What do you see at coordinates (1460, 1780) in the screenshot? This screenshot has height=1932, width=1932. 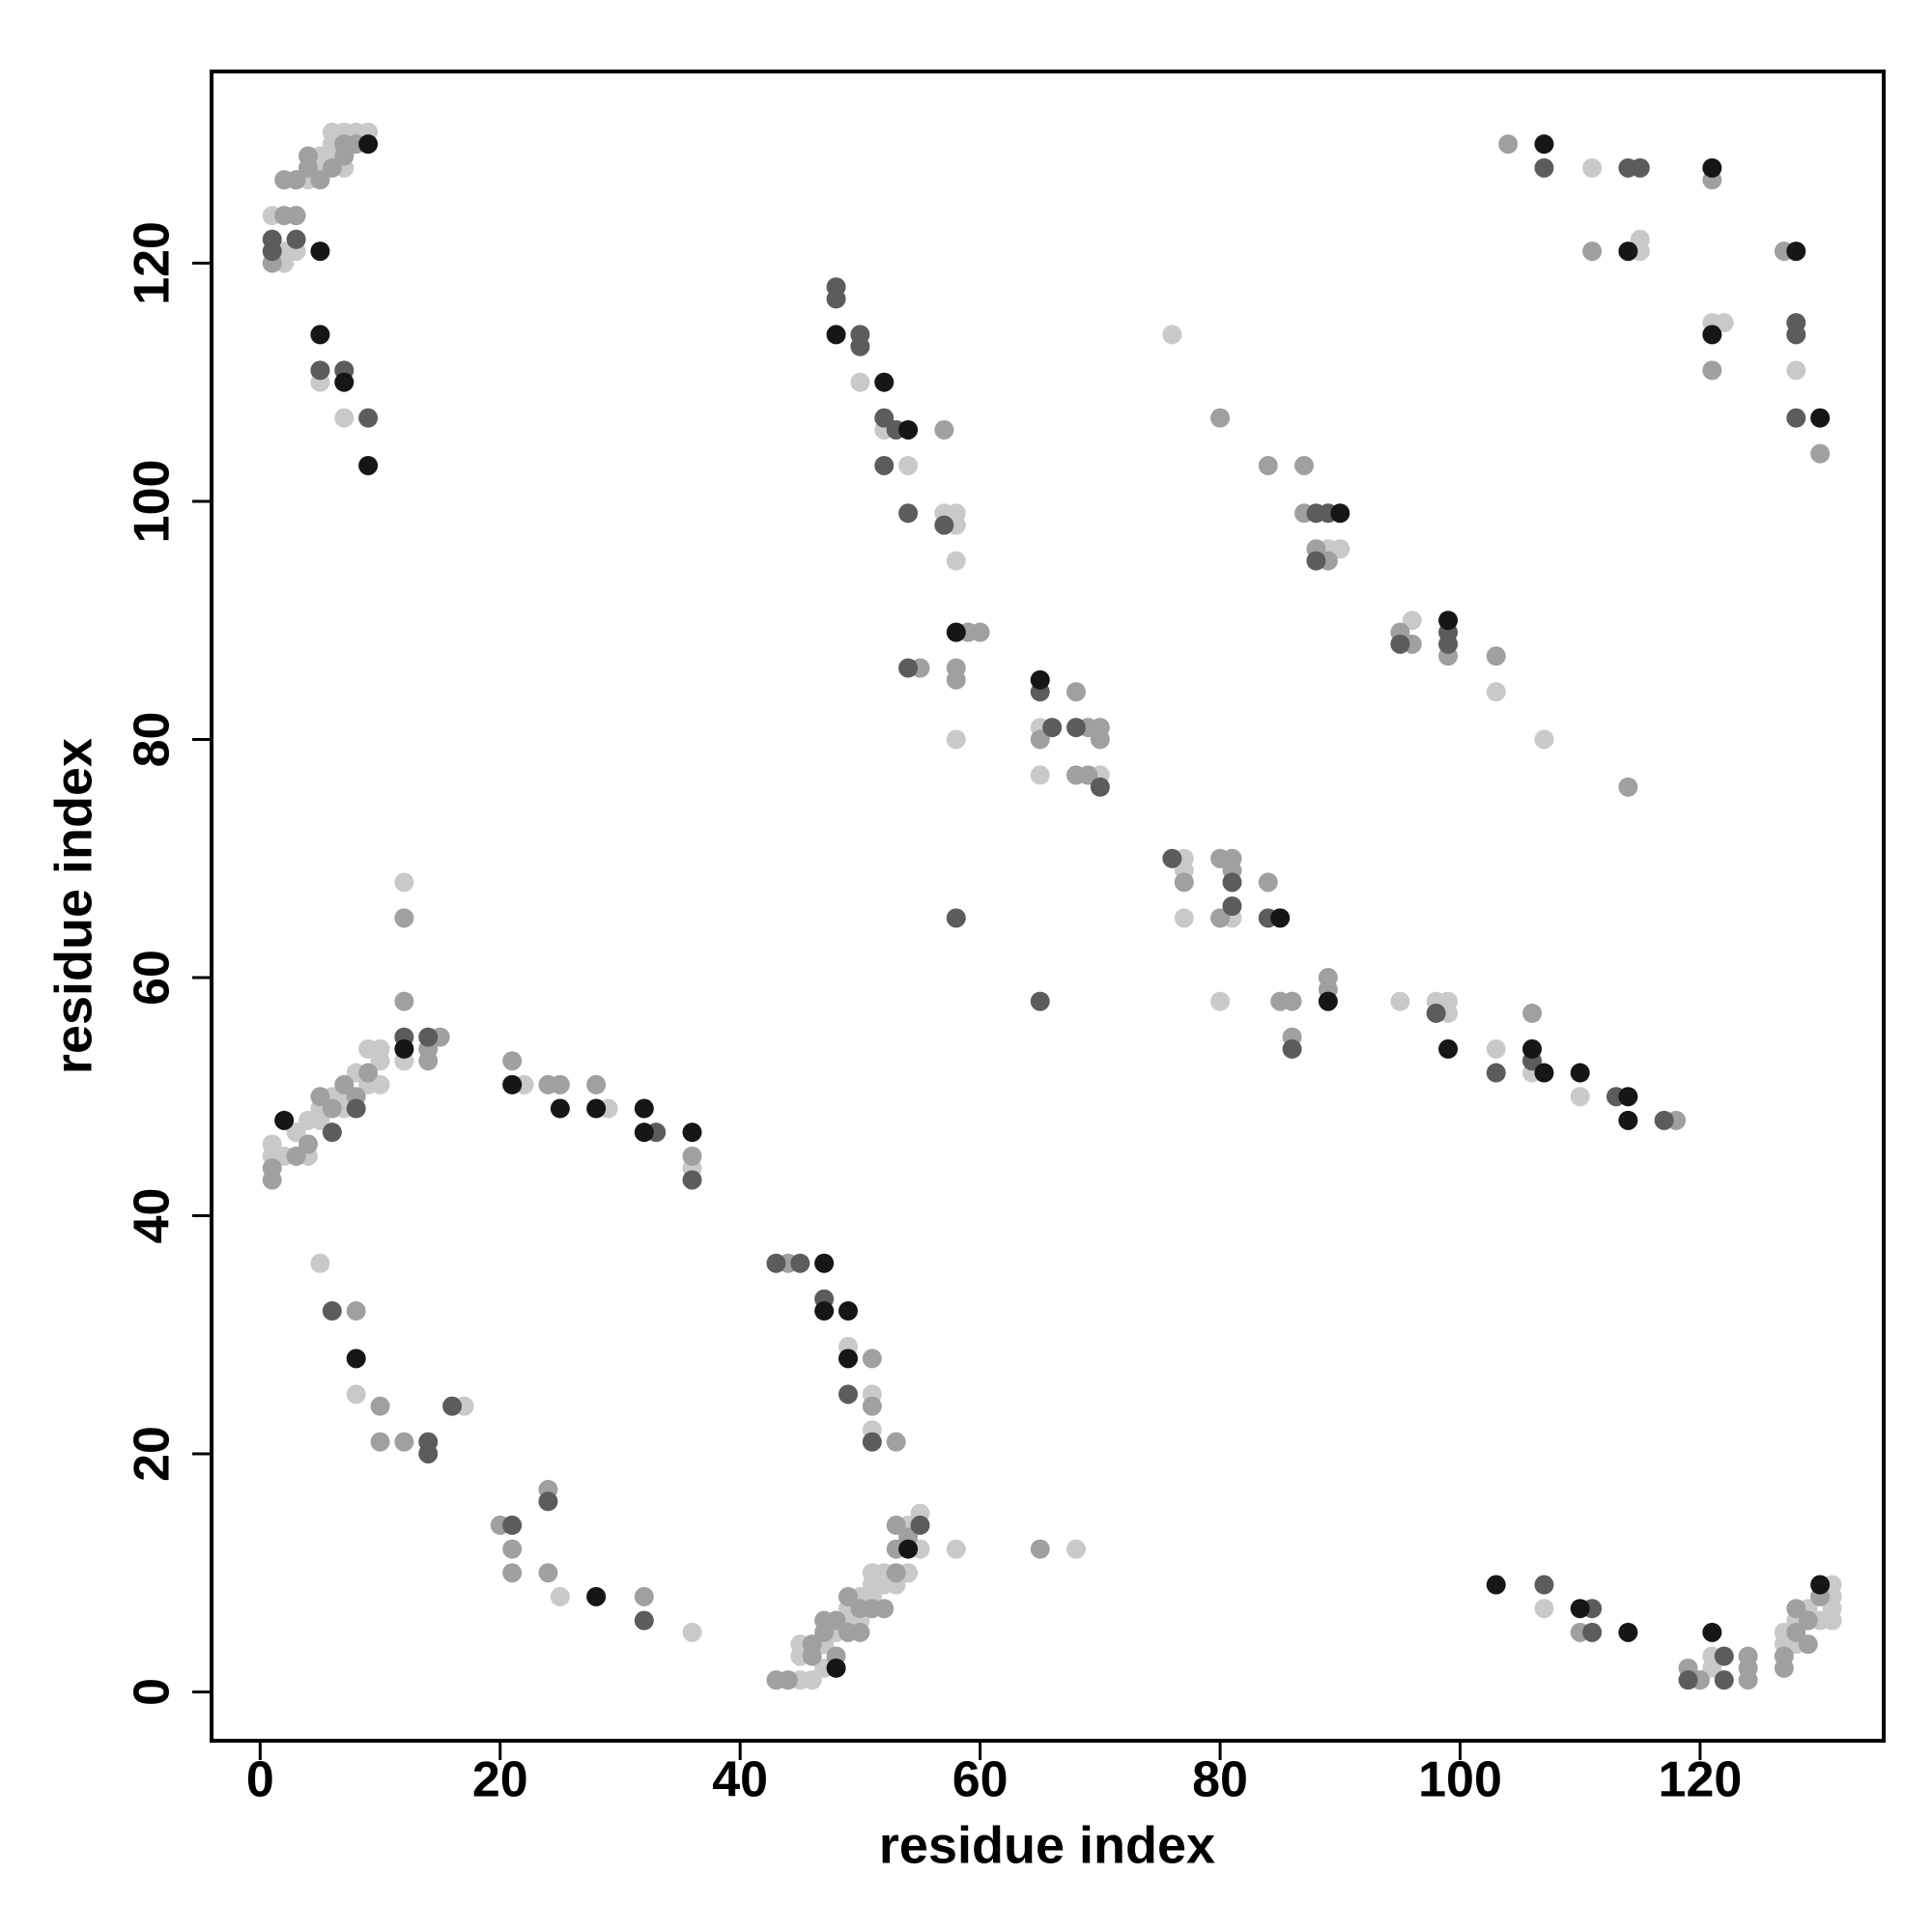 I see `x-tick-label: 100` at bounding box center [1460, 1780].